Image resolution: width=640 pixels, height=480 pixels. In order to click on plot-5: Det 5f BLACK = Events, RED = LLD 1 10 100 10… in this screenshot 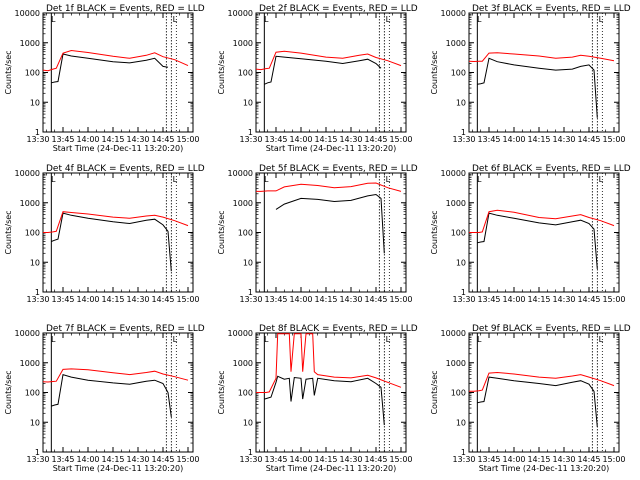, I will do `click(317, 234)`.